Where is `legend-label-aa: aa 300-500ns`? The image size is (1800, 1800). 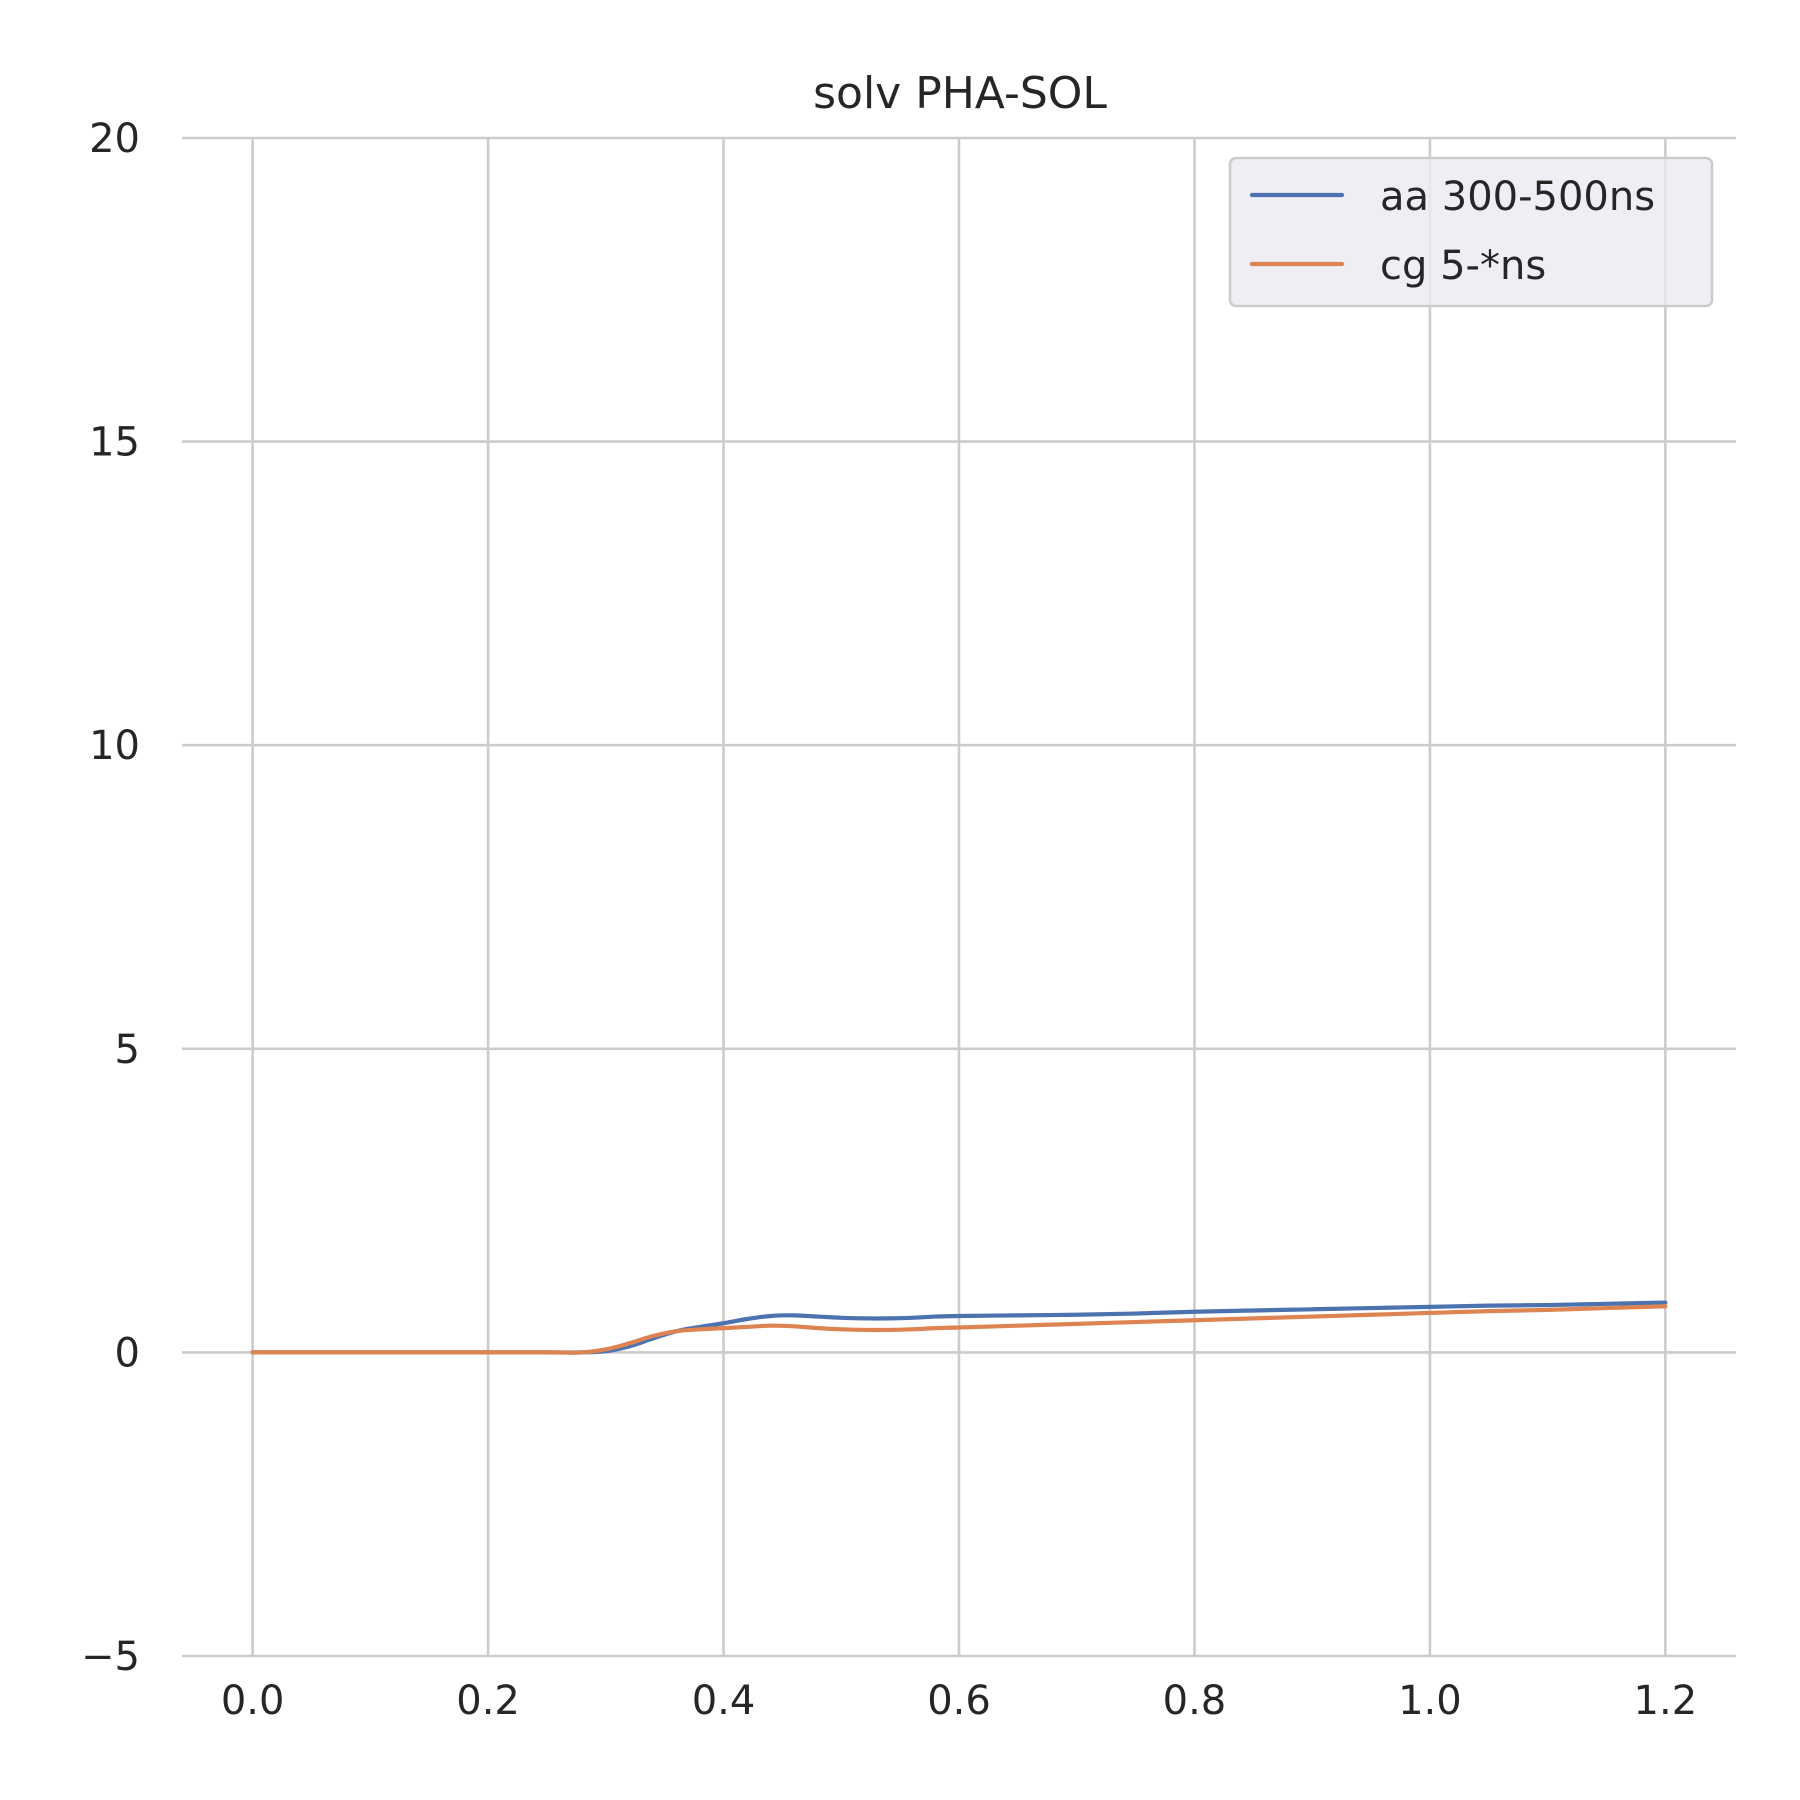
legend-label-aa: aa 300-500ns is located at coordinates (1517, 197).